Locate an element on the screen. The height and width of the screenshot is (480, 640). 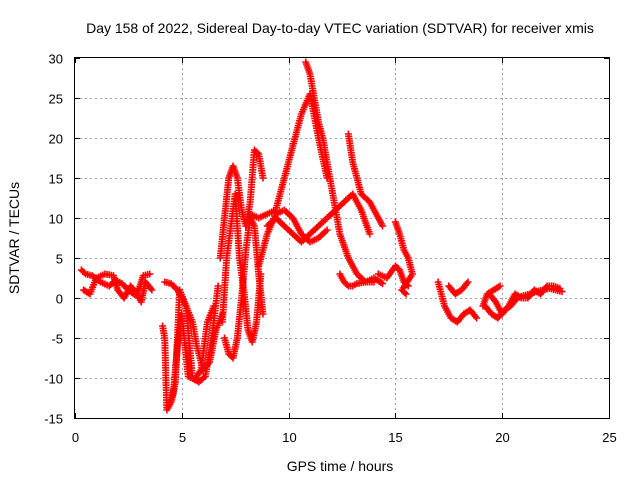
y-tick-label: -15 is located at coordinates (53, 419).